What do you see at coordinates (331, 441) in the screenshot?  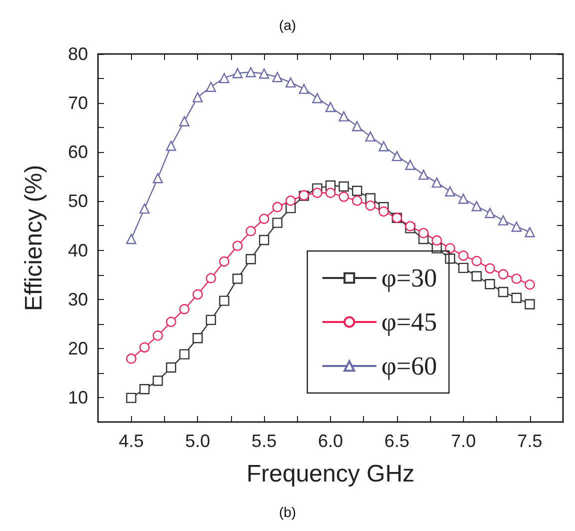 I see `x-tick-label: 6.0` at bounding box center [331, 441].